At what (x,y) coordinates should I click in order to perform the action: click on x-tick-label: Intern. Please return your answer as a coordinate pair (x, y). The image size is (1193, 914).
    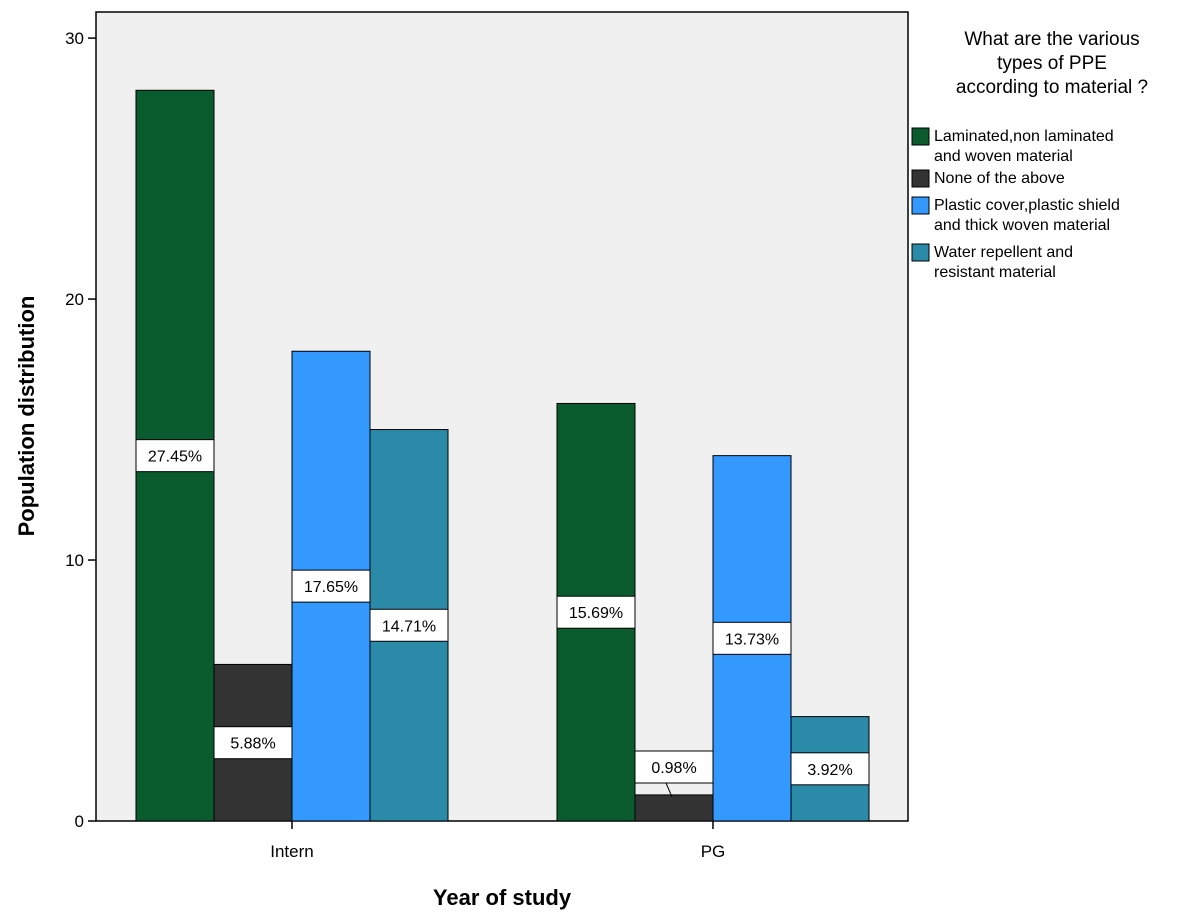
    Looking at the image, I should click on (291, 851).